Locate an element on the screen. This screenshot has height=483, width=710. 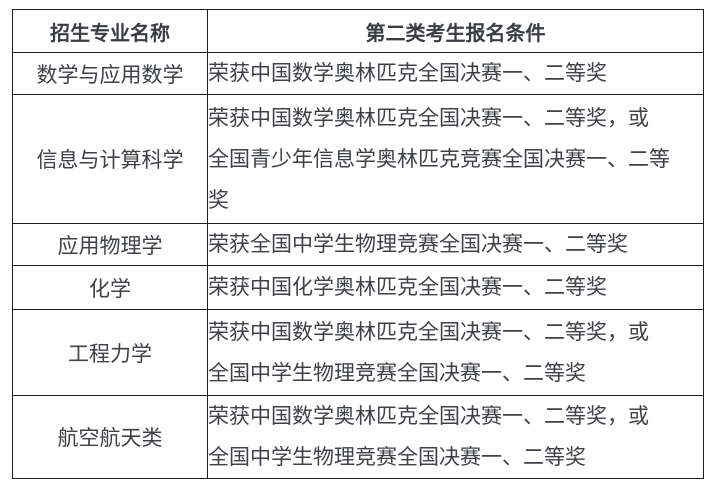
table-row: 应用物理学 荣获全国中学生物理竞赛全国决赛一、二等奖 is located at coordinates (358, 244).